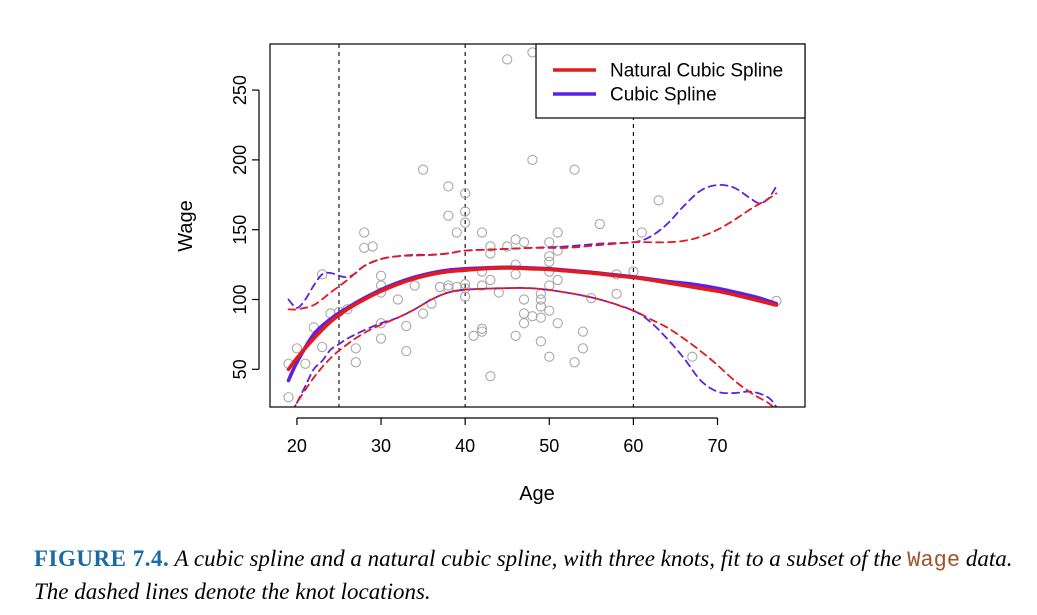 The width and height of the screenshot is (1037, 615). Describe the element at coordinates (507, 436) in the screenshot. I see `x-axis: 20 30 40 50 60 70` at that location.